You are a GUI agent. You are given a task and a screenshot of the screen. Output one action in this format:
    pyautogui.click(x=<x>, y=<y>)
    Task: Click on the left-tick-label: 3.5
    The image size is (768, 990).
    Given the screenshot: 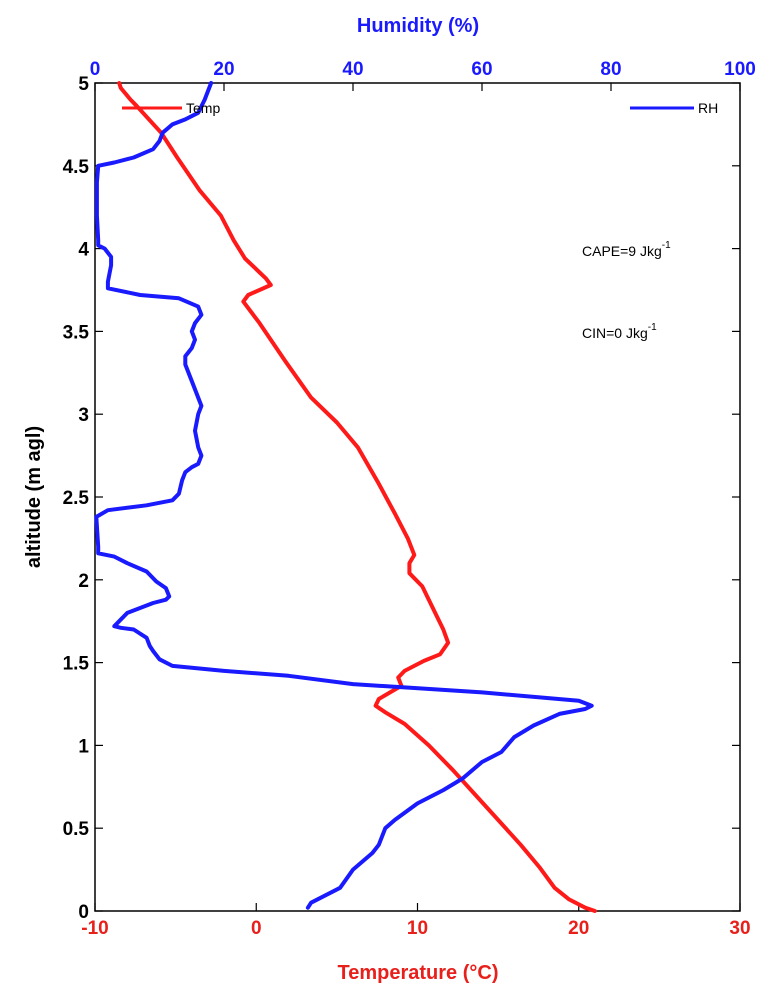 What is the action you would take?
    pyautogui.click(x=76, y=332)
    